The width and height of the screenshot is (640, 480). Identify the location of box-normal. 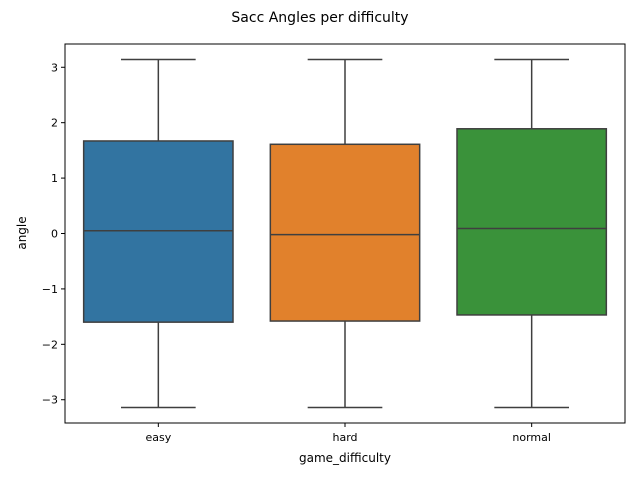
(532, 222).